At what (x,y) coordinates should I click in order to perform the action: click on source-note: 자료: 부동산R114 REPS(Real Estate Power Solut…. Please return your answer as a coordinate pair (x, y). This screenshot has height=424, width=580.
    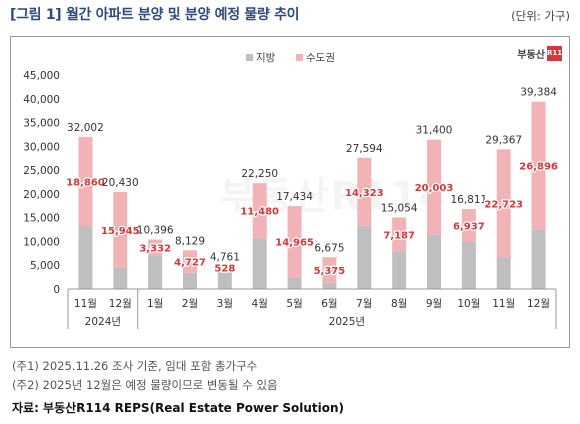
    Looking at the image, I should click on (178, 408).